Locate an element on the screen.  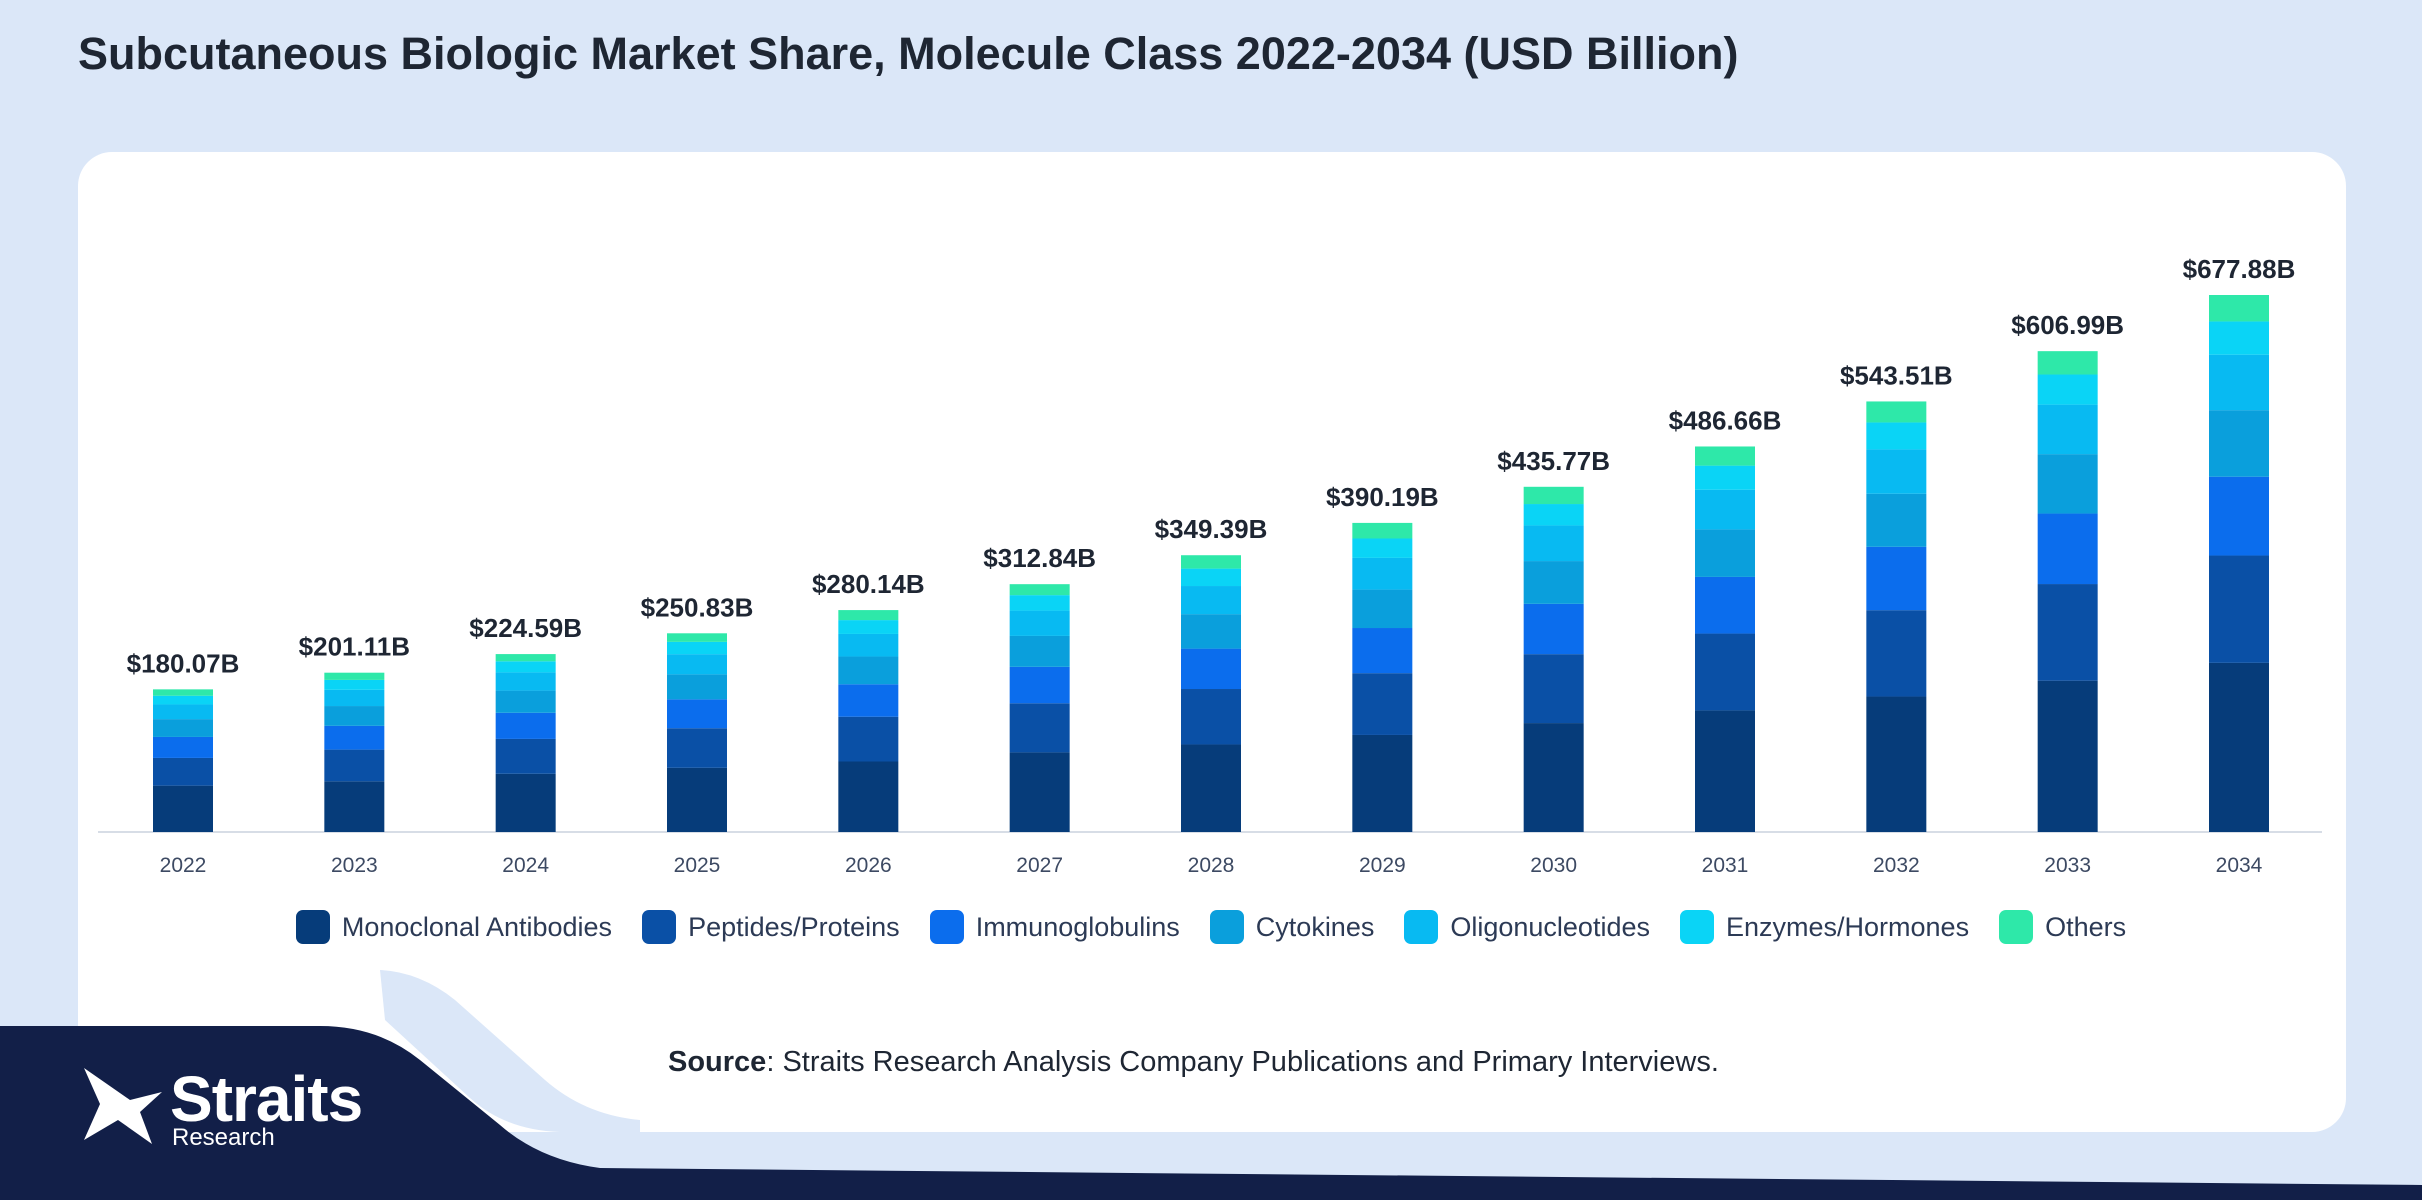
x-tick-2028: 2028 is located at coordinates (1211, 865).